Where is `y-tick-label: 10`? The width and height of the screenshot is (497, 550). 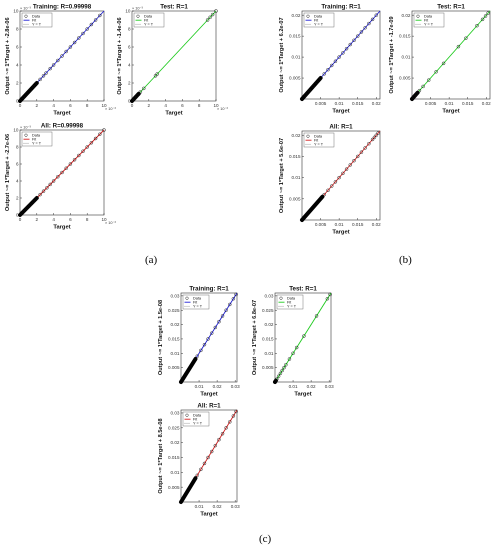
y-tick-label: 10 is located at coordinates (16, 11).